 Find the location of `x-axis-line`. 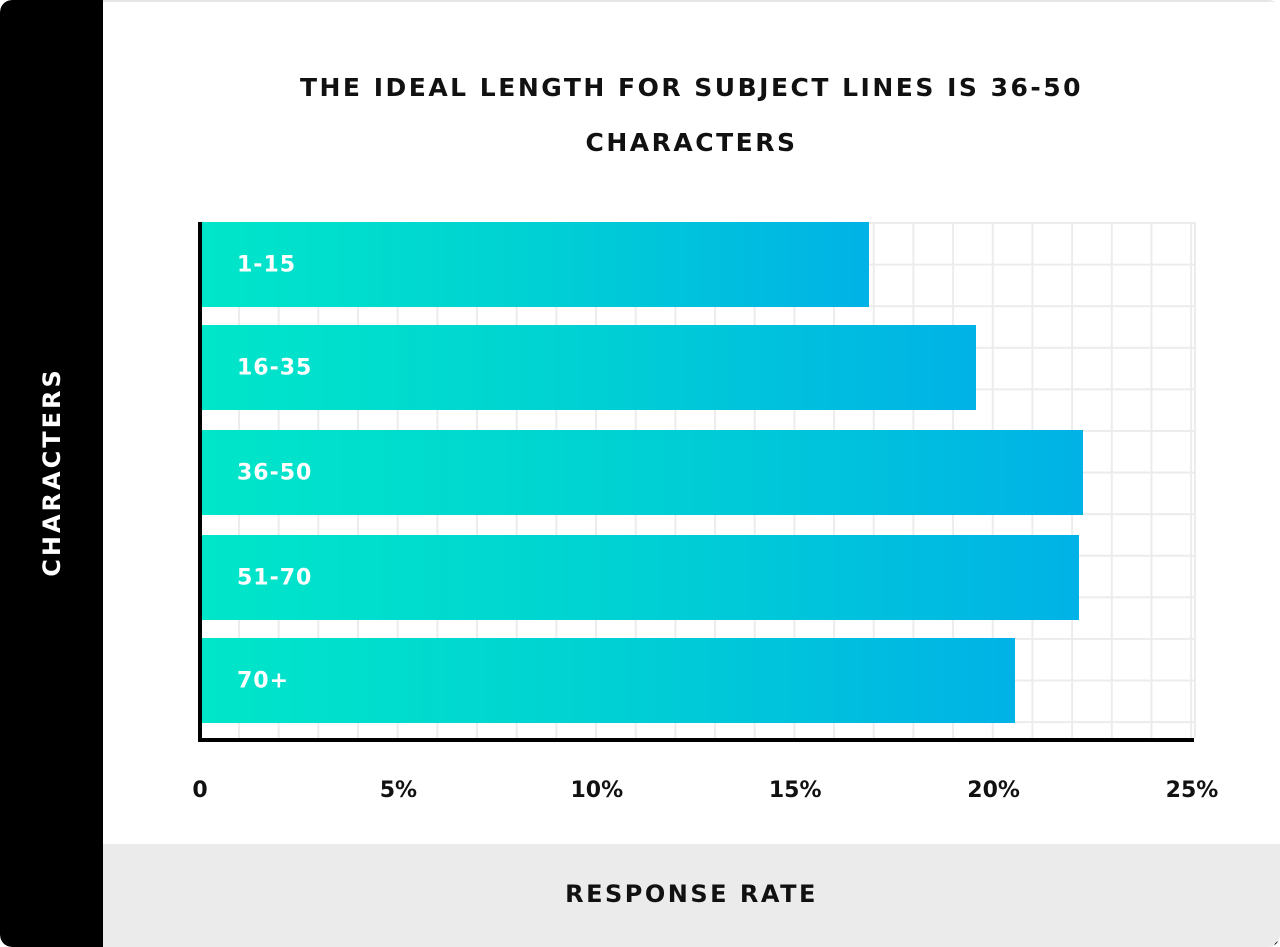

x-axis-line is located at coordinates (696, 740).